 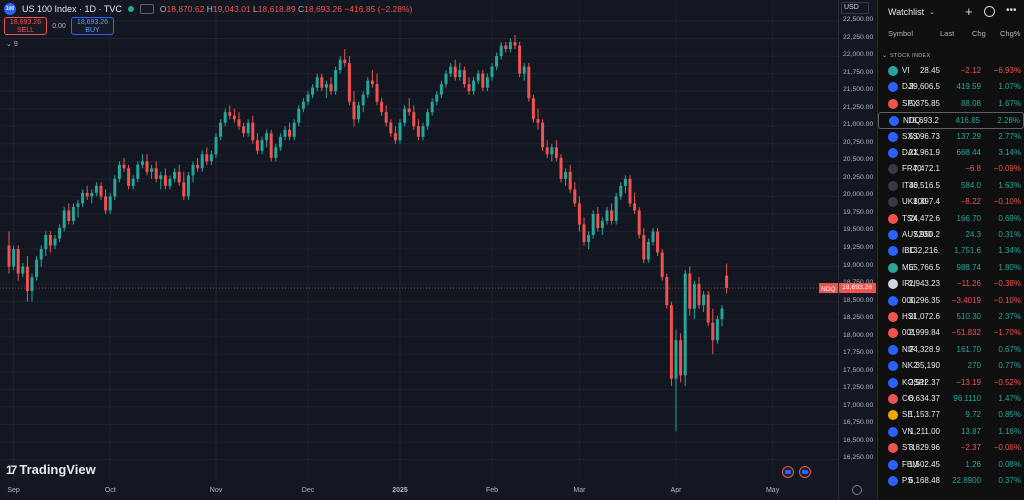 What do you see at coordinates (951, 301) in the screenshot?
I see `watchlist-row: 000 3,296.35 −3.4019 −0.10%` at bounding box center [951, 301].